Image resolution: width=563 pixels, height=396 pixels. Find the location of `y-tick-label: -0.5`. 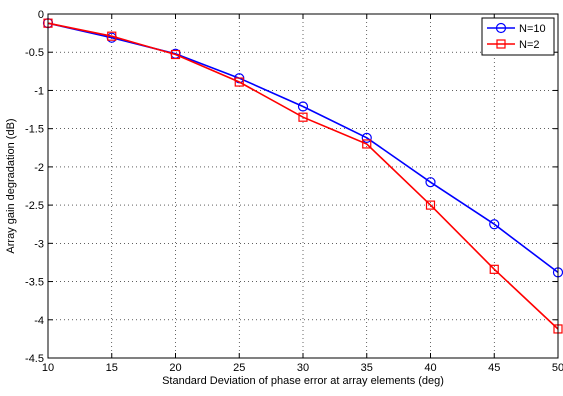

y-tick-label: -0.5 is located at coordinates (34, 53).